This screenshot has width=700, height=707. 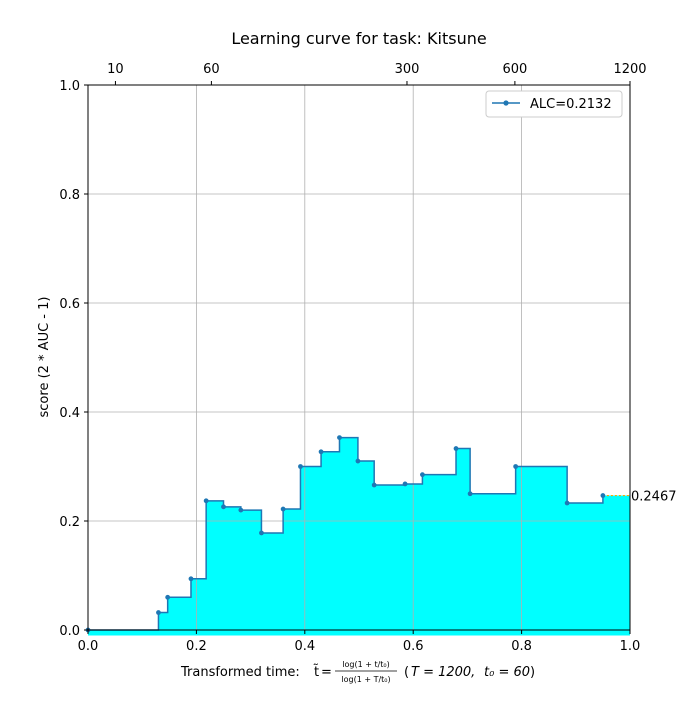 What do you see at coordinates (88, 646) in the screenshot?
I see `x-tick-label: 0.0` at bounding box center [88, 646].